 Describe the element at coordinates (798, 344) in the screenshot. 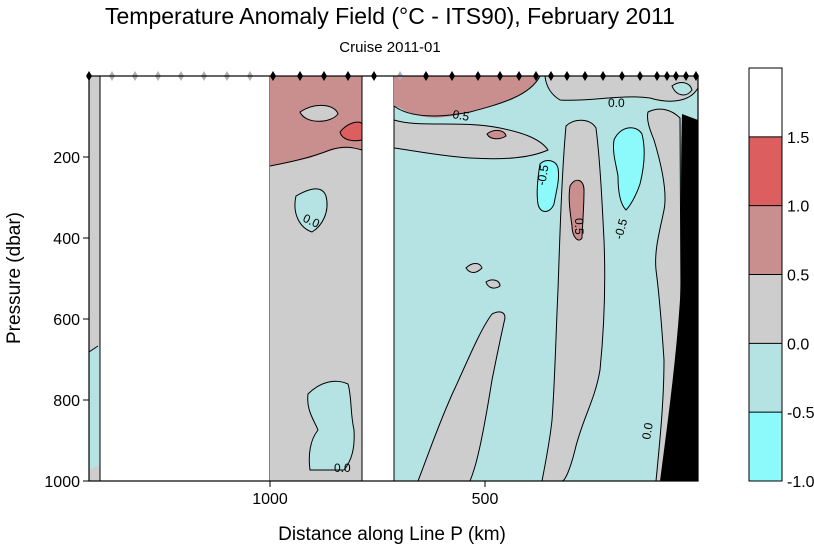

I see `colorbar-tick-label: 0.0` at that location.